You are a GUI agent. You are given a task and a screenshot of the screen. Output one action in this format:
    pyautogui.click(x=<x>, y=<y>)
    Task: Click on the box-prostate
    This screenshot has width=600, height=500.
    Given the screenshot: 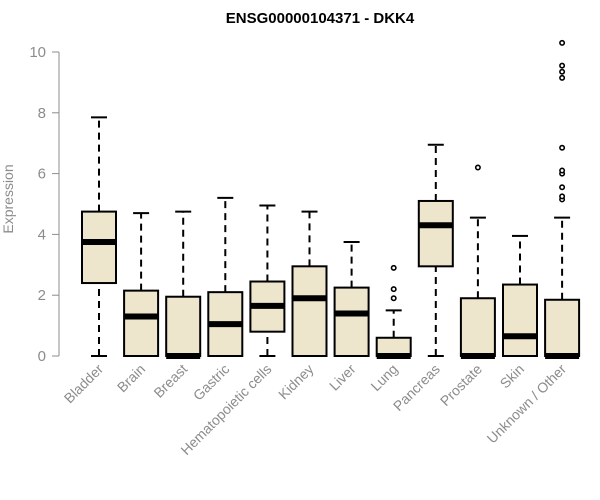 What is the action you would take?
    pyautogui.click(x=477, y=261)
    